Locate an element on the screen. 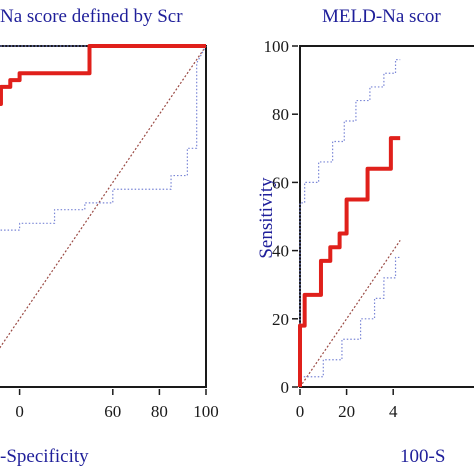 The width and height of the screenshot is (474, 474). right-chart-title: MELD-Na scor is located at coordinates (381, 16).